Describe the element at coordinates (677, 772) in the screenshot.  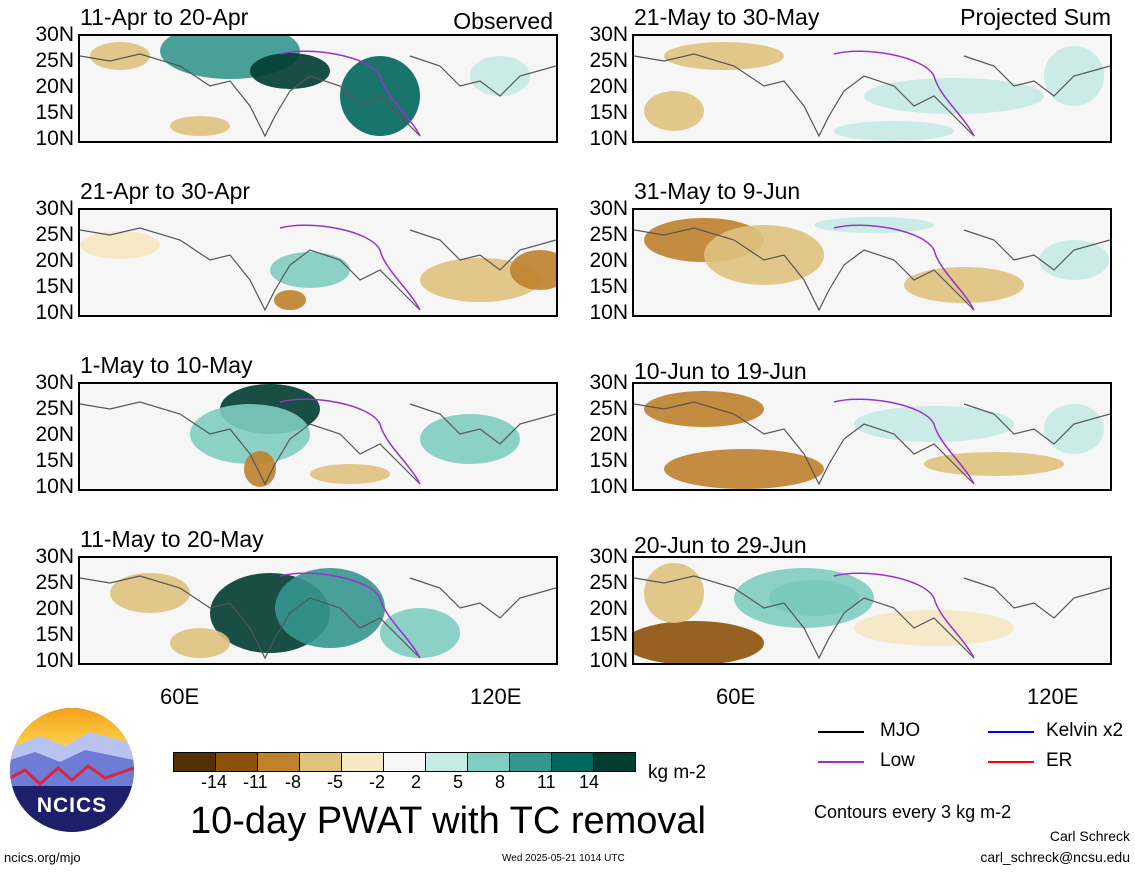
I see `colorbar-units: kg m-2` at that location.